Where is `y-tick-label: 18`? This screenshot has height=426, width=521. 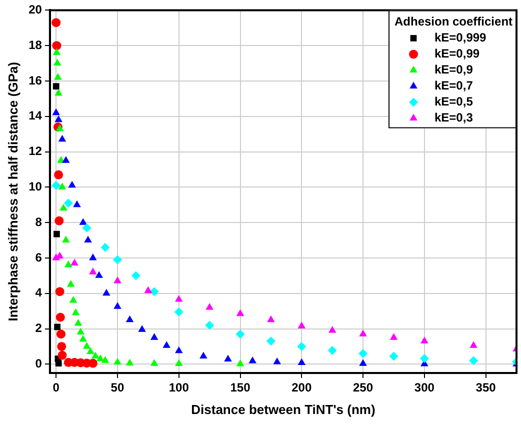 y-tick-label: 18 is located at coordinates (35, 45).